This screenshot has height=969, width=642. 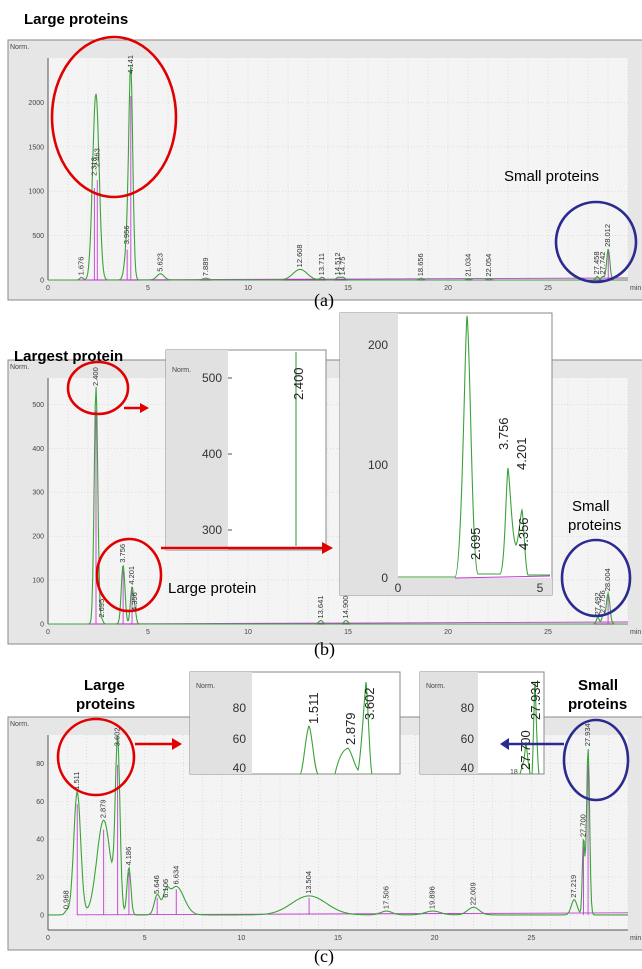 What do you see at coordinates (503, 433) in the screenshot?
I see `inset-b2-peak-label: 3.756` at bounding box center [503, 433].